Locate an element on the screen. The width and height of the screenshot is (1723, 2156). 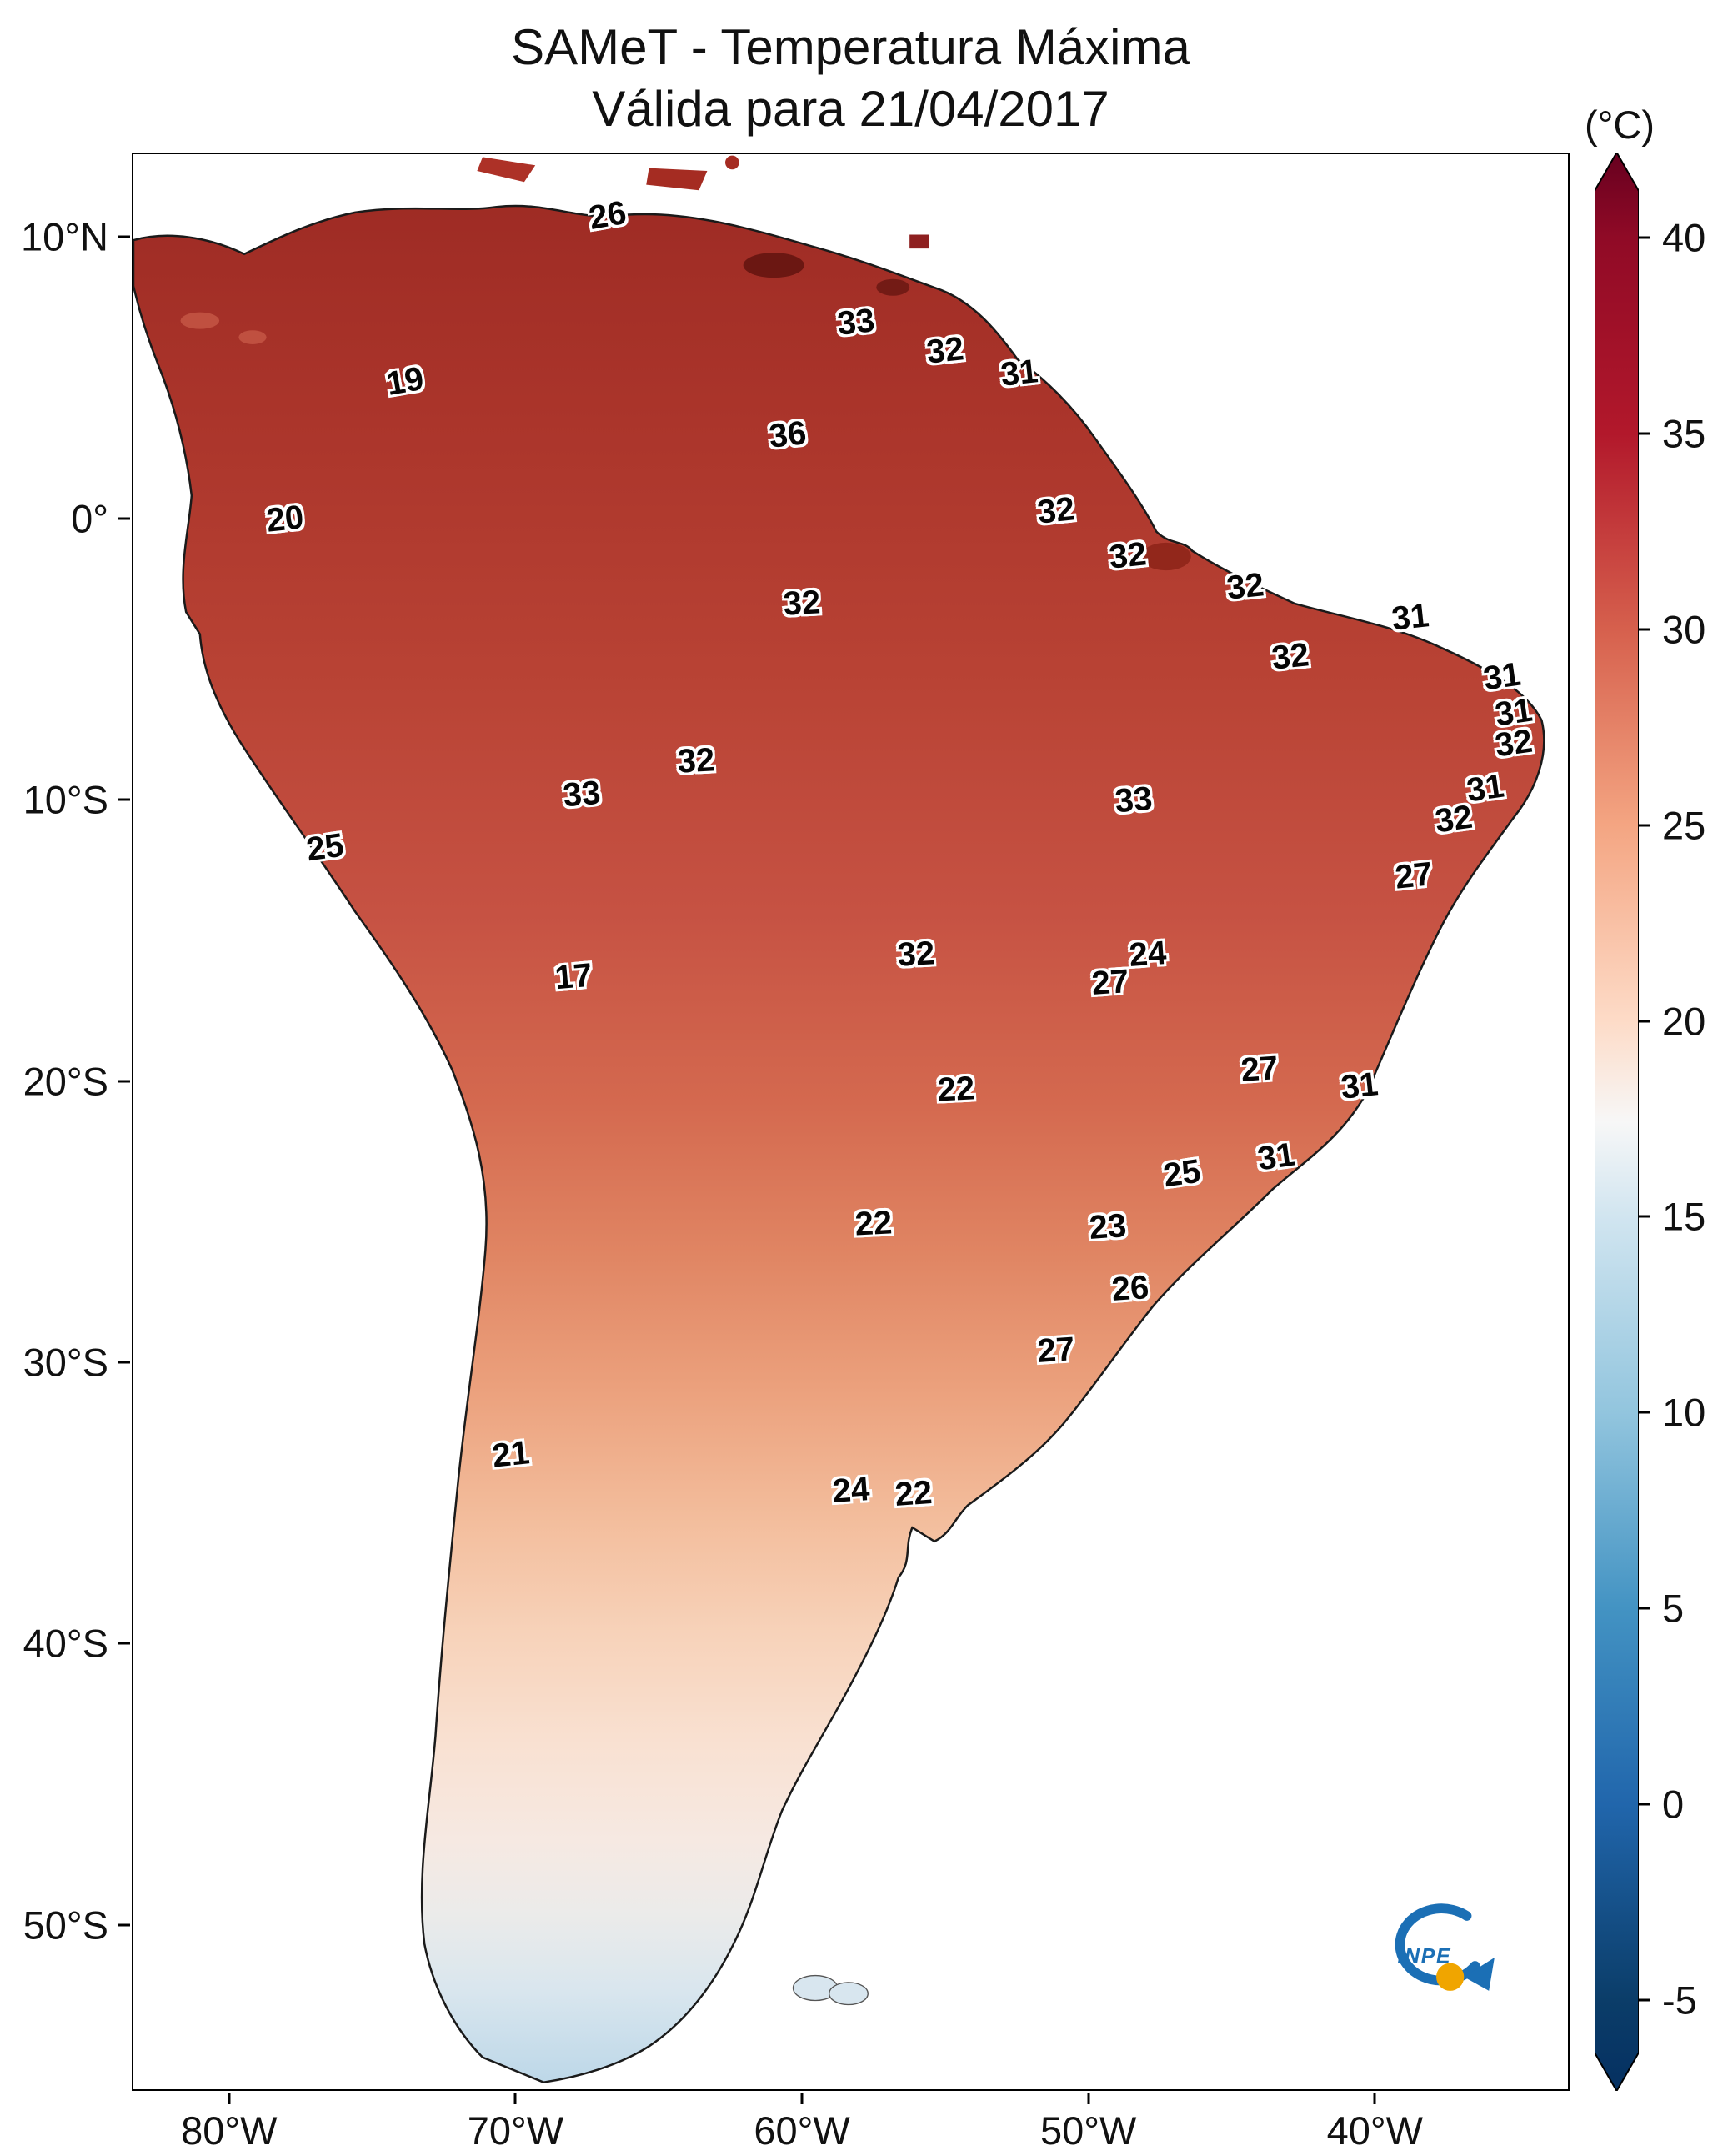
temperature-value-label: 20 is located at coordinates (285, 519).